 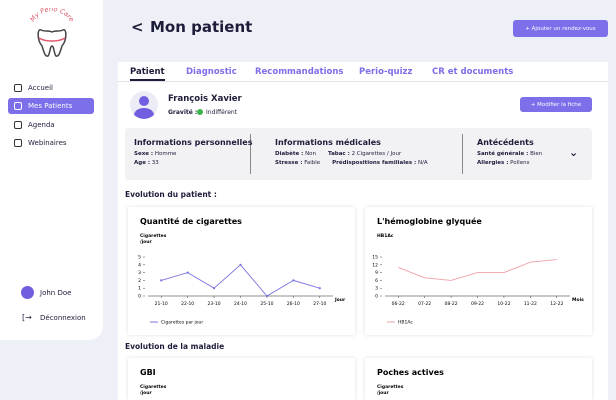 What do you see at coordinates (187, 304) in the screenshot?
I see `x-tick-label: 22-10` at bounding box center [187, 304].